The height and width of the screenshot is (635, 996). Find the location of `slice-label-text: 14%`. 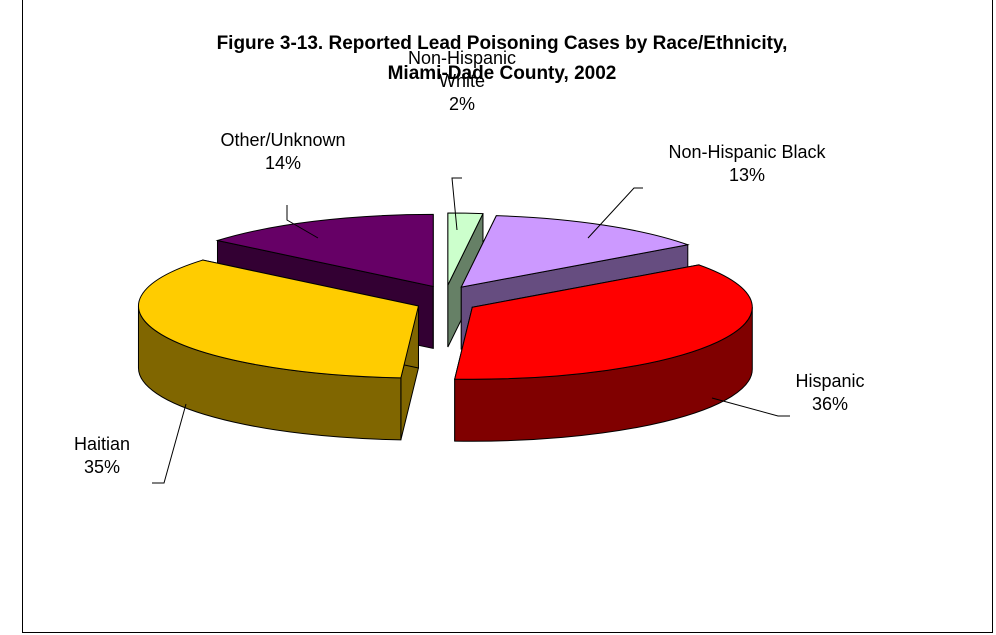

slice-label-text: 14% is located at coordinates (283, 163).